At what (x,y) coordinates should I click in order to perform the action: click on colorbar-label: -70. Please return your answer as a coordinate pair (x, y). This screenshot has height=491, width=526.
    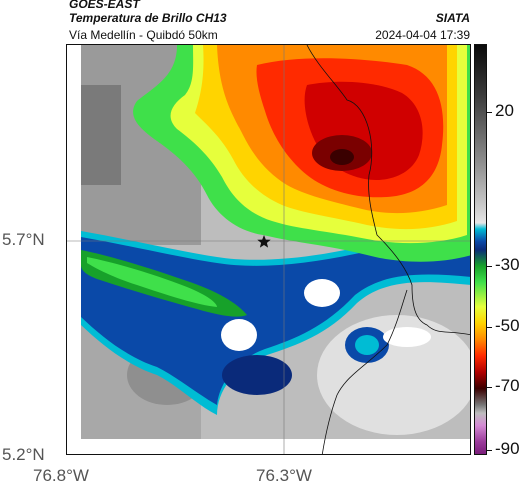
    Looking at the image, I should click on (507, 385).